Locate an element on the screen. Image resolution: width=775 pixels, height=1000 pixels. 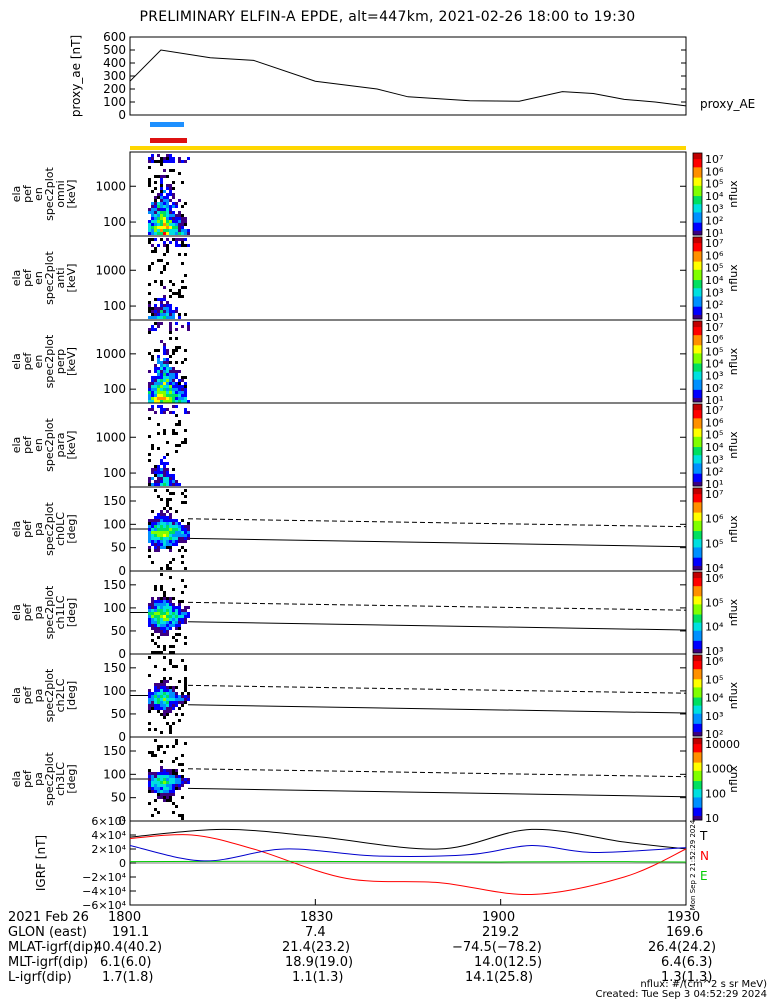
loss-cone-line is located at coordinates (437, 542).